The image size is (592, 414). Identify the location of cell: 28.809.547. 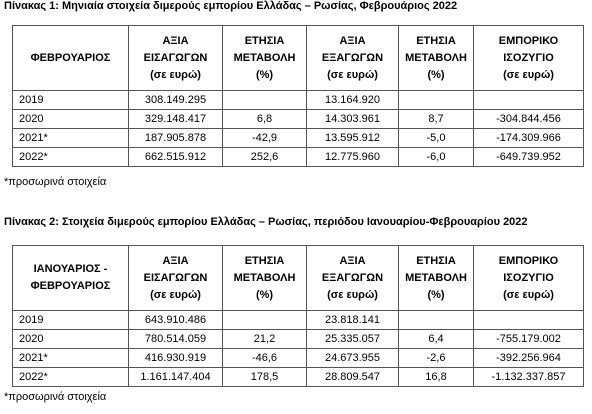
(352, 377).